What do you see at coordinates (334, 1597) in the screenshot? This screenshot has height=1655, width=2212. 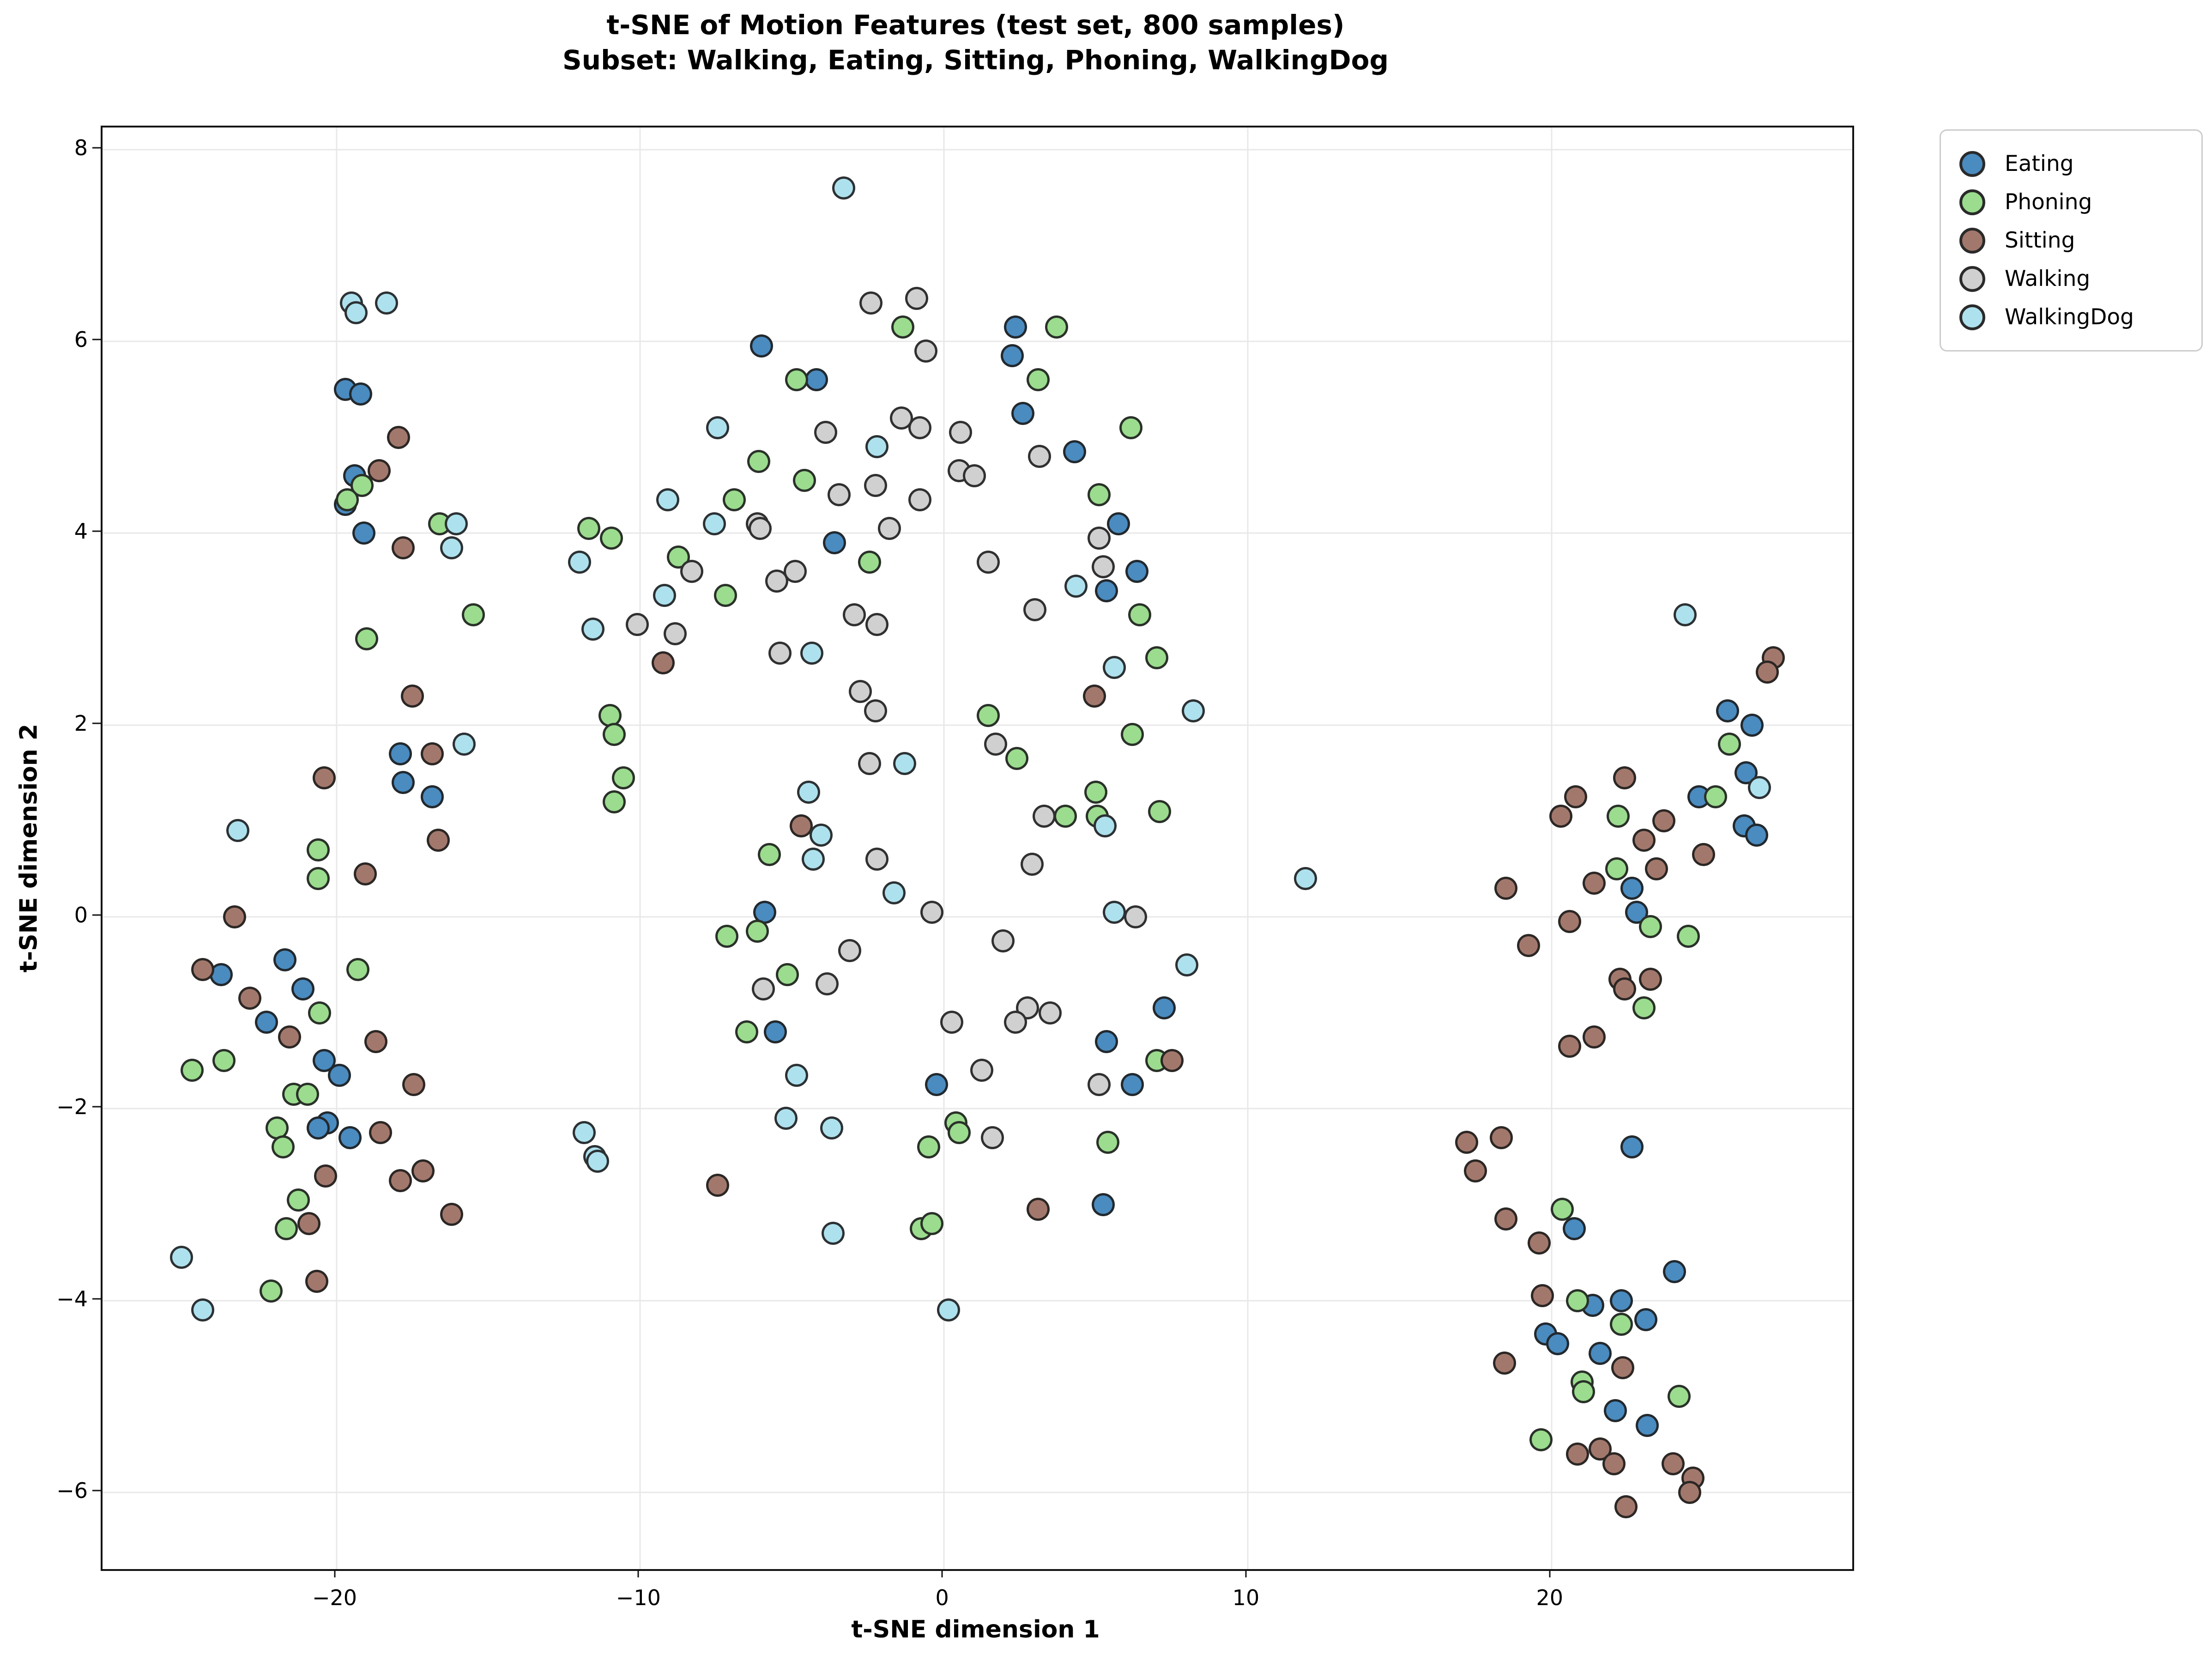 I see `x-tick-label: −20` at bounding box center [334, 1597].